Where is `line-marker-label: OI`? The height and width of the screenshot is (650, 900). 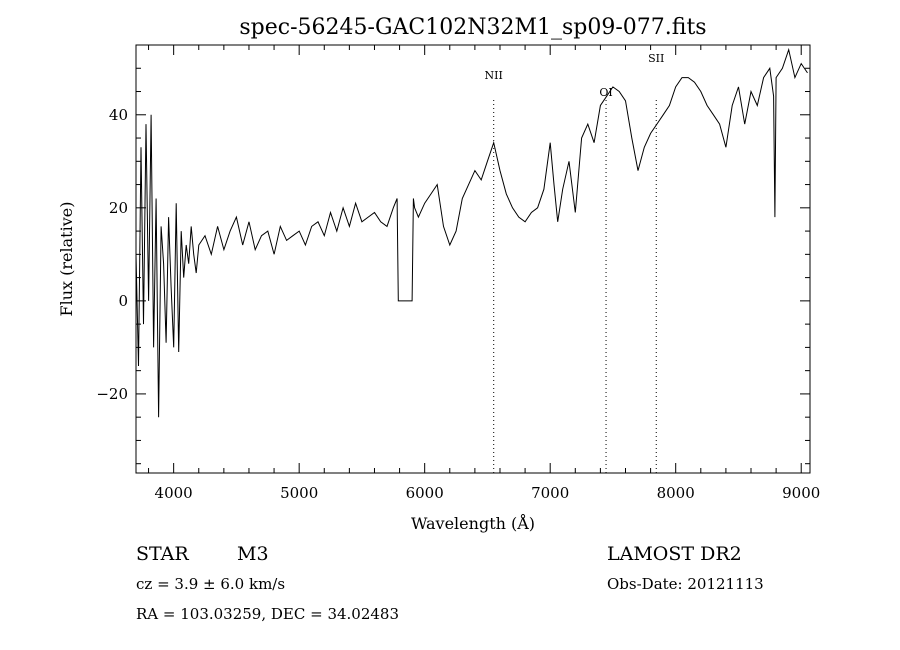 line-marker-label: OI is located at coordinates (605, 92).